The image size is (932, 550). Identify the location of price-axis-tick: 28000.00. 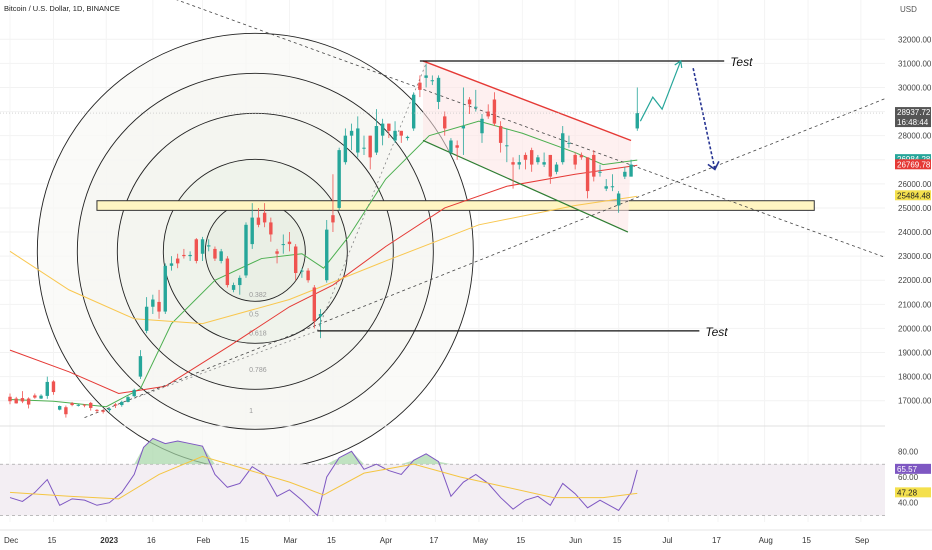
(915, 136).